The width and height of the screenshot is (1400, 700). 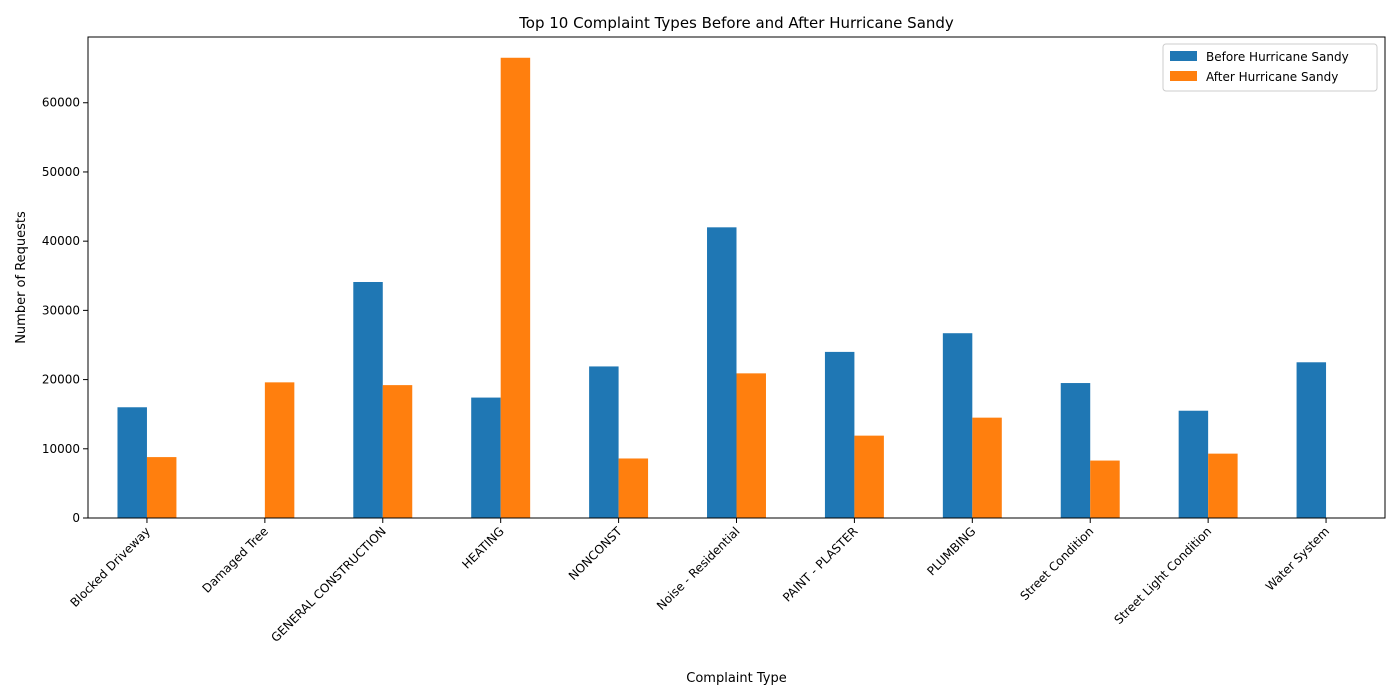 What do you see at coordinates (1163, 575) in the screenshot?
I see `x-tick-label-9: Street Light Condition` at bounding box center [1163, 575].